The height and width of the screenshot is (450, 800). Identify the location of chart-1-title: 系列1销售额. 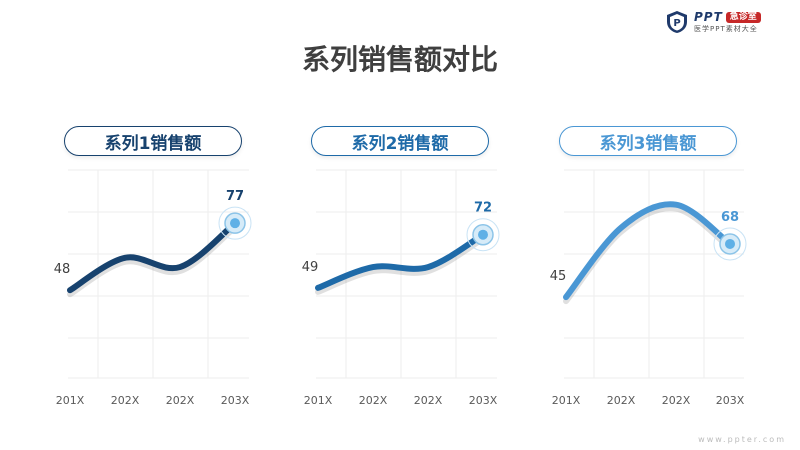
(153, 141).